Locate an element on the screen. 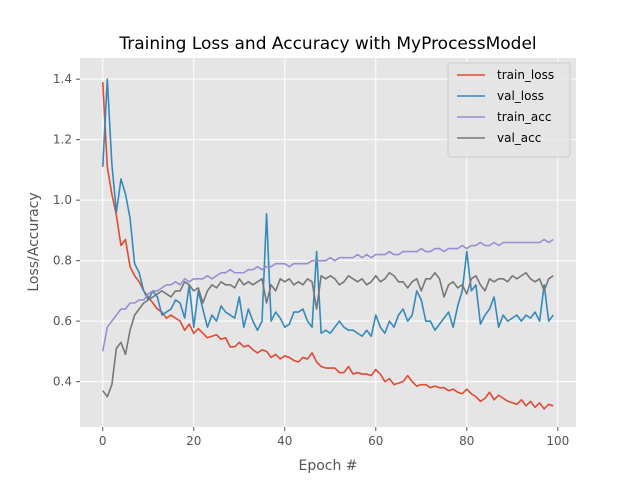  legend-label-val-loss: val_loss is located at coordinates (520, 96).